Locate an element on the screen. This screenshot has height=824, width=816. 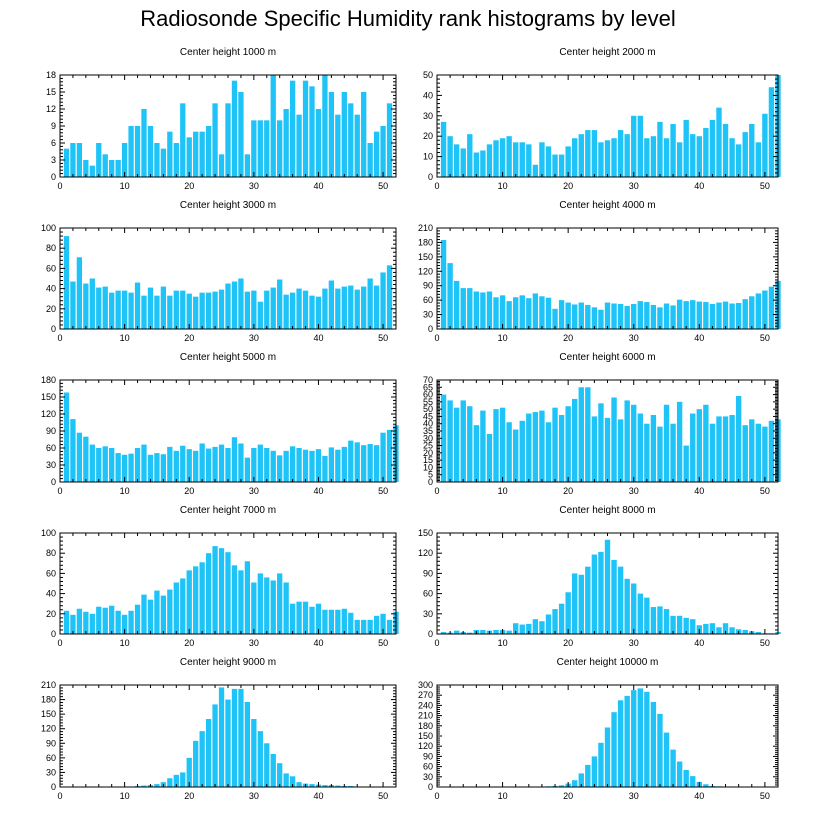
panel-title: Center height 6000 m is located at coordinates (607, 357).